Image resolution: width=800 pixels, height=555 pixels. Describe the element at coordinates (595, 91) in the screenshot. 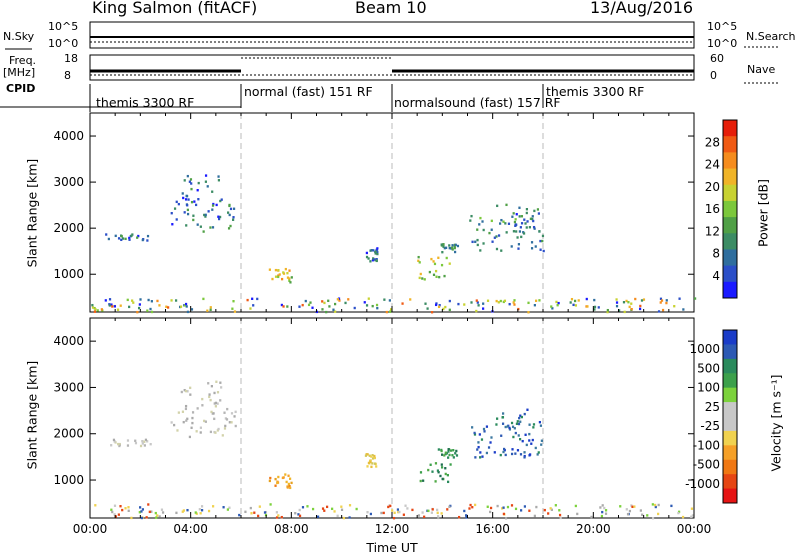

I see `cpid-segment-label: themis 3300 RF` at that location.